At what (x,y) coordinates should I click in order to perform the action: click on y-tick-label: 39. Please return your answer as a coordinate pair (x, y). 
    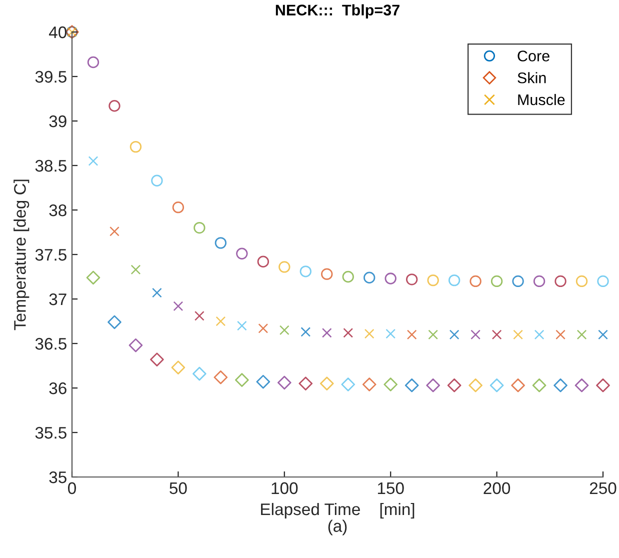
    Looking at the image, I should click on (57, 121).